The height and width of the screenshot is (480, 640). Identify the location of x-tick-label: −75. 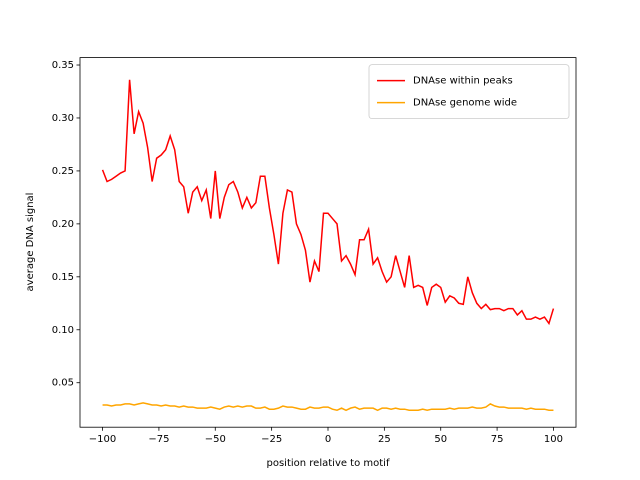
(158, 439).